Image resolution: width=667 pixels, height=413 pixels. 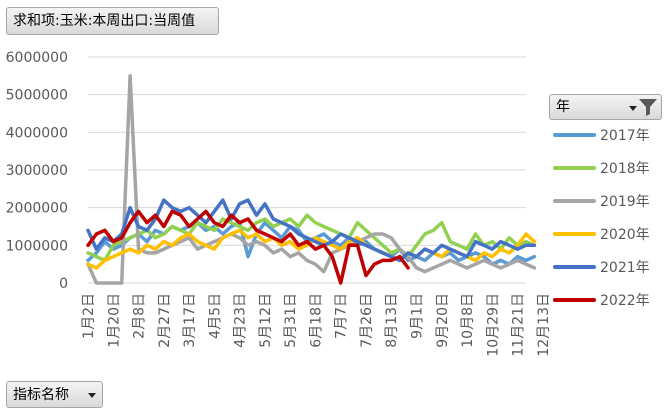 What do you see at coordinates (165, 320) in the screenshot?
I see `x-tick-label: 2月27日` at bounding box center [165, 320].